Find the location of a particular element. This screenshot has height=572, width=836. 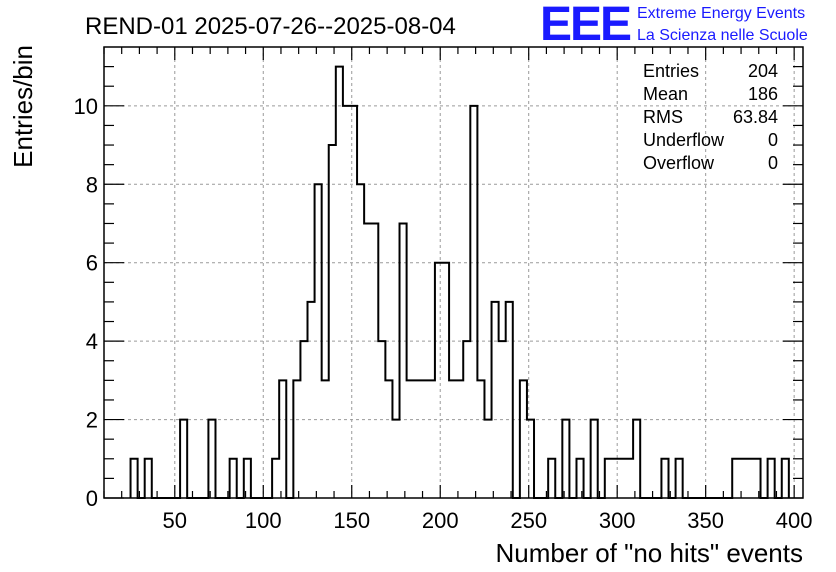

y-tick-label: 4 is located at coordinates (92, 341).